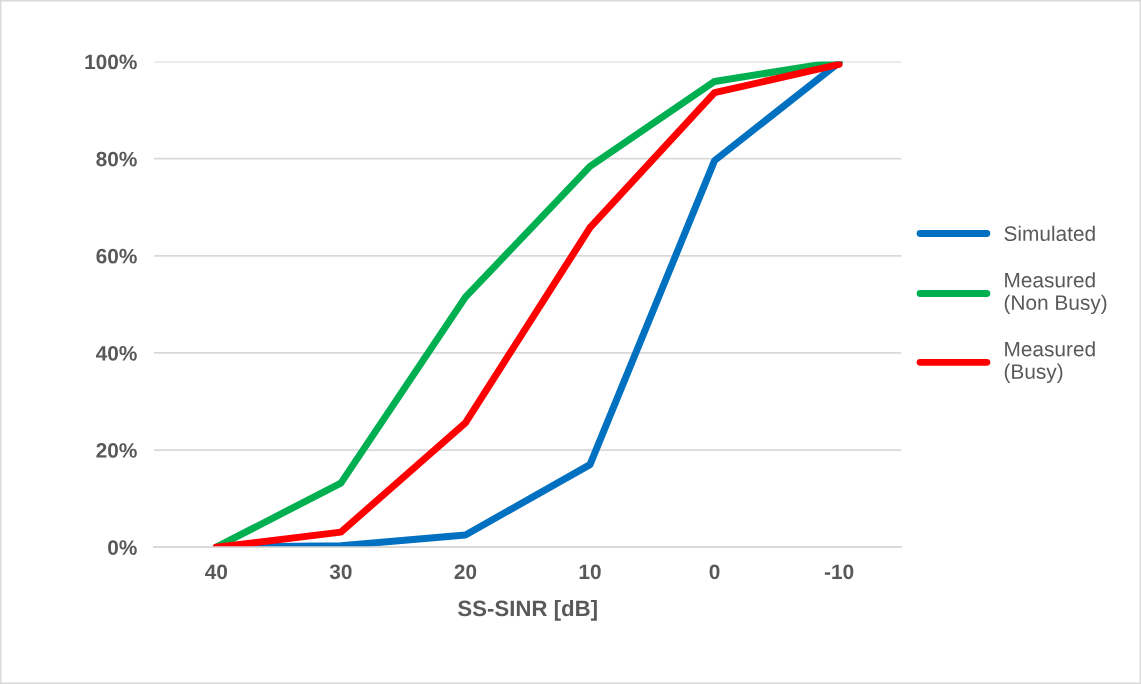  I want to click on y-tick-label: 40%, so click(116, 353).